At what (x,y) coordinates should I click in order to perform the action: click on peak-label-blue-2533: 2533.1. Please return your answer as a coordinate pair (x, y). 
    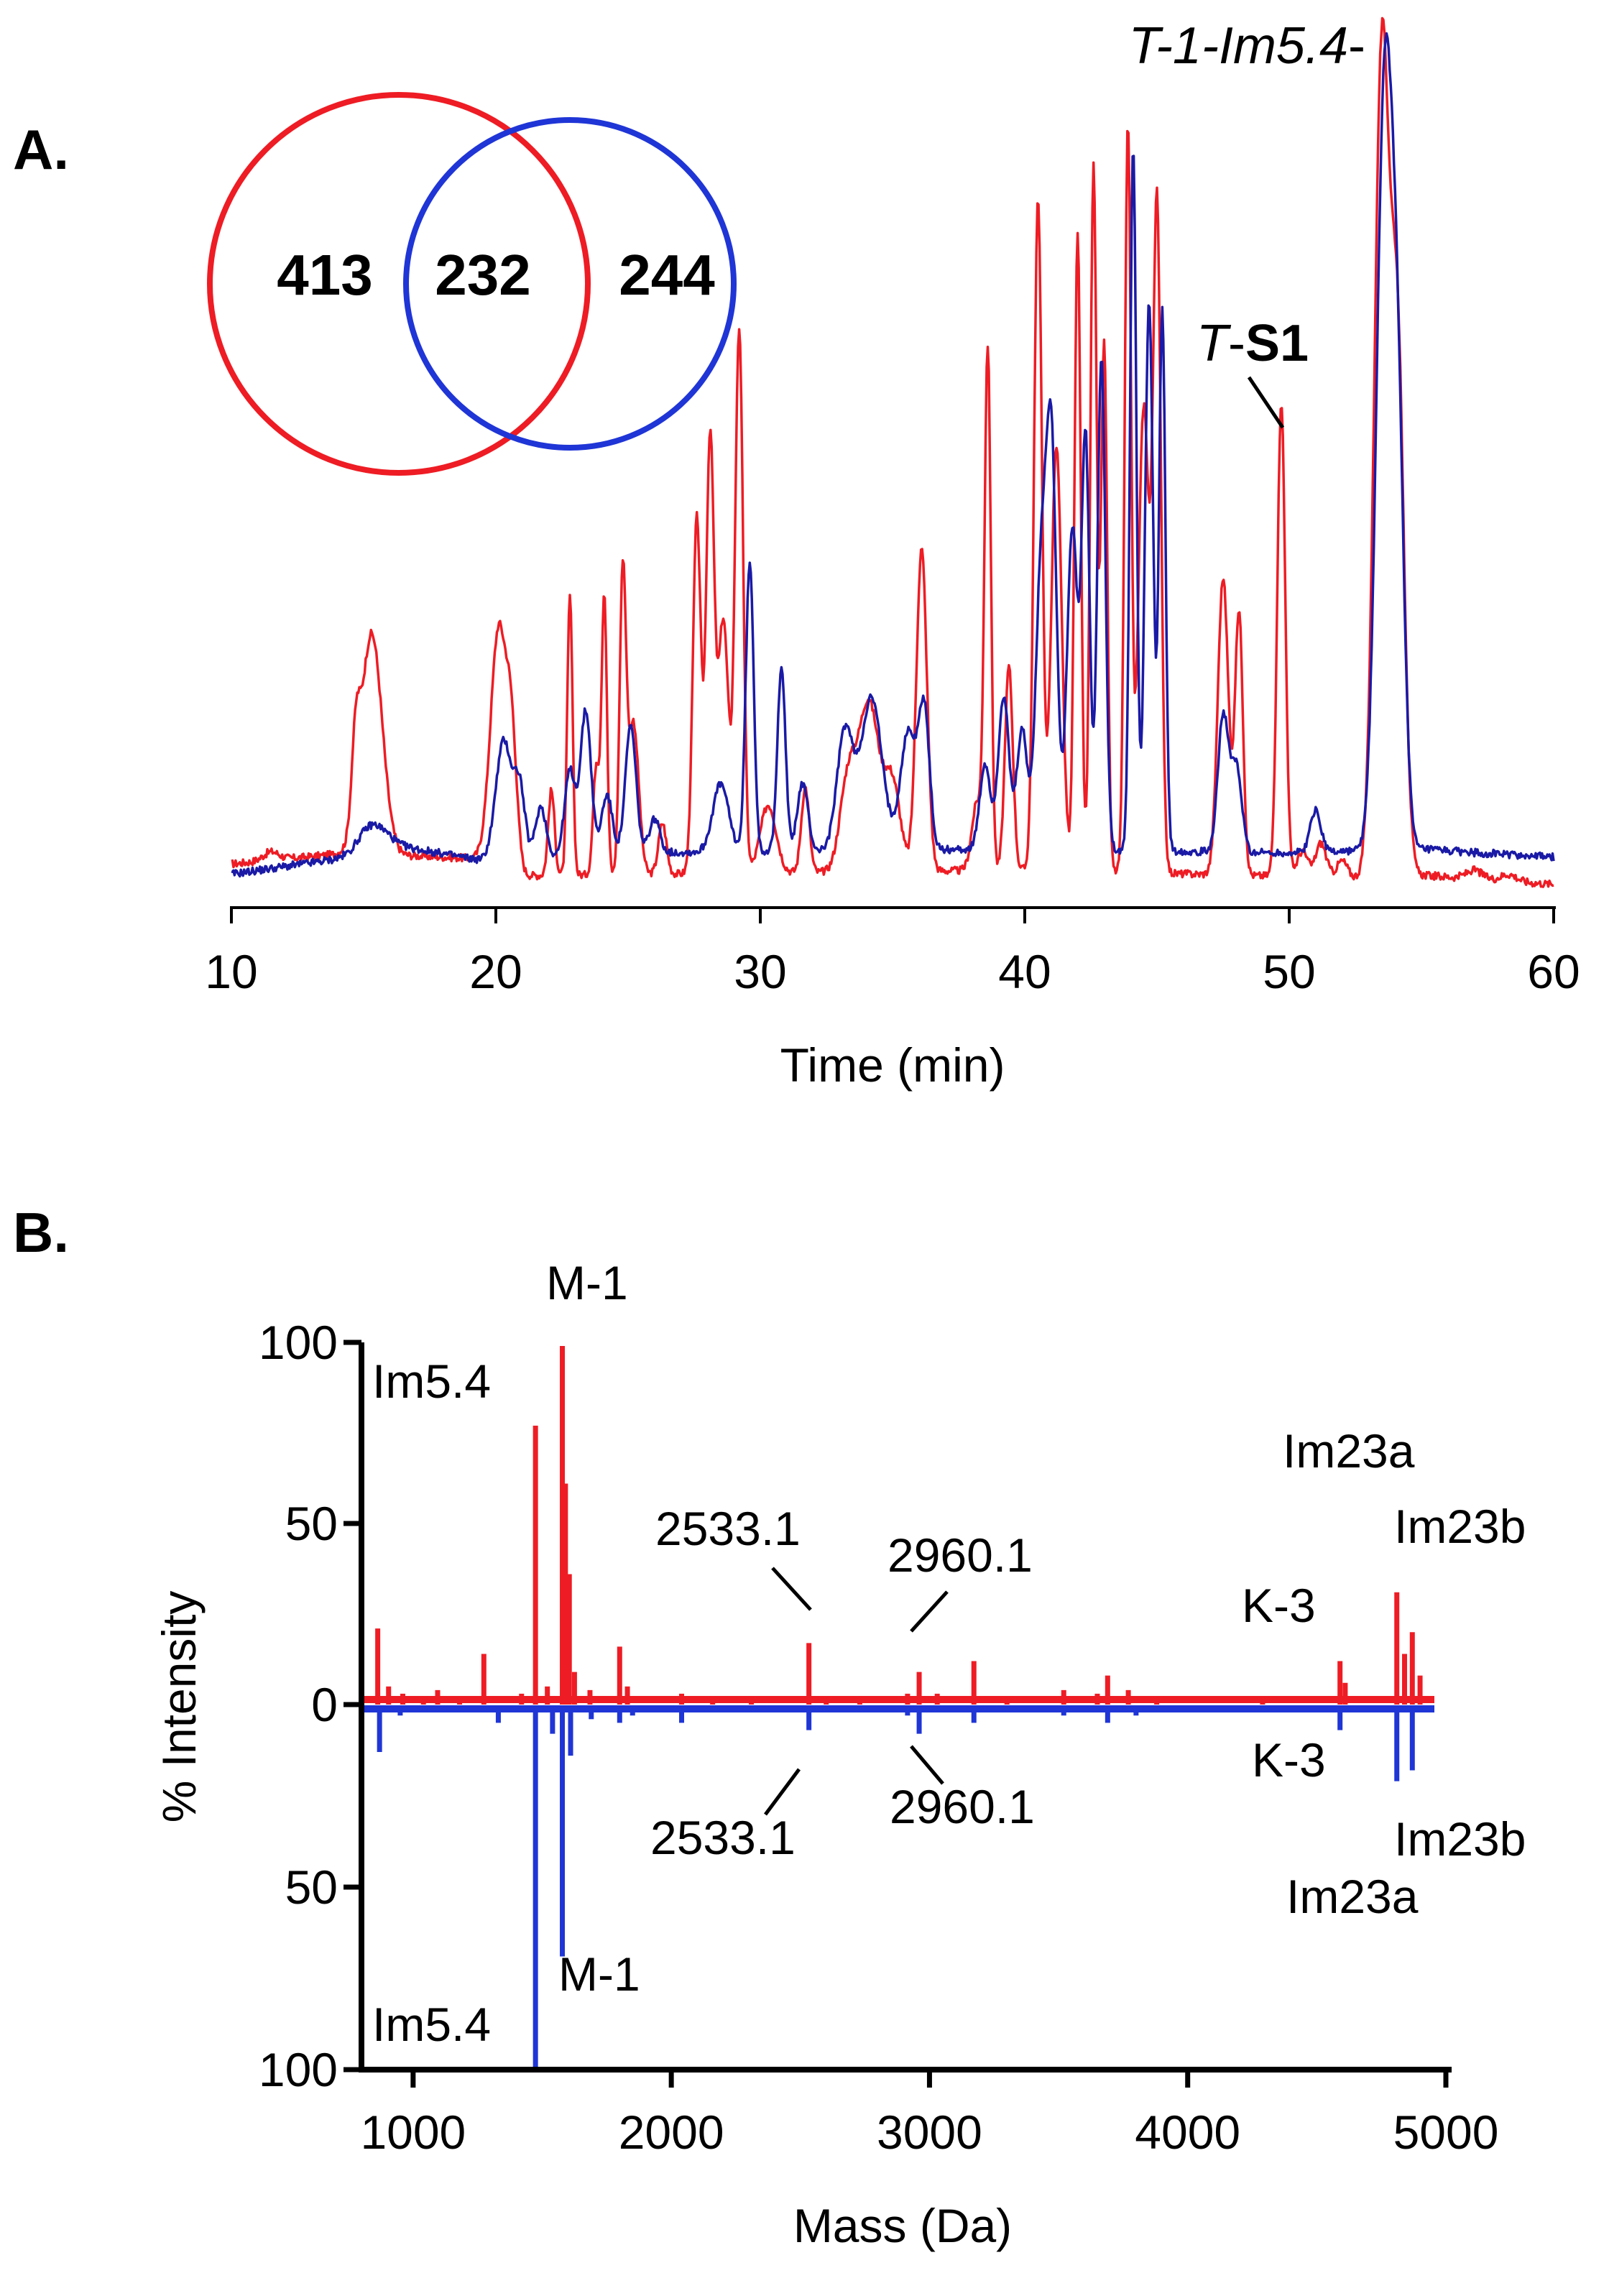
    Looking at the image, I should click on (723, 1837).